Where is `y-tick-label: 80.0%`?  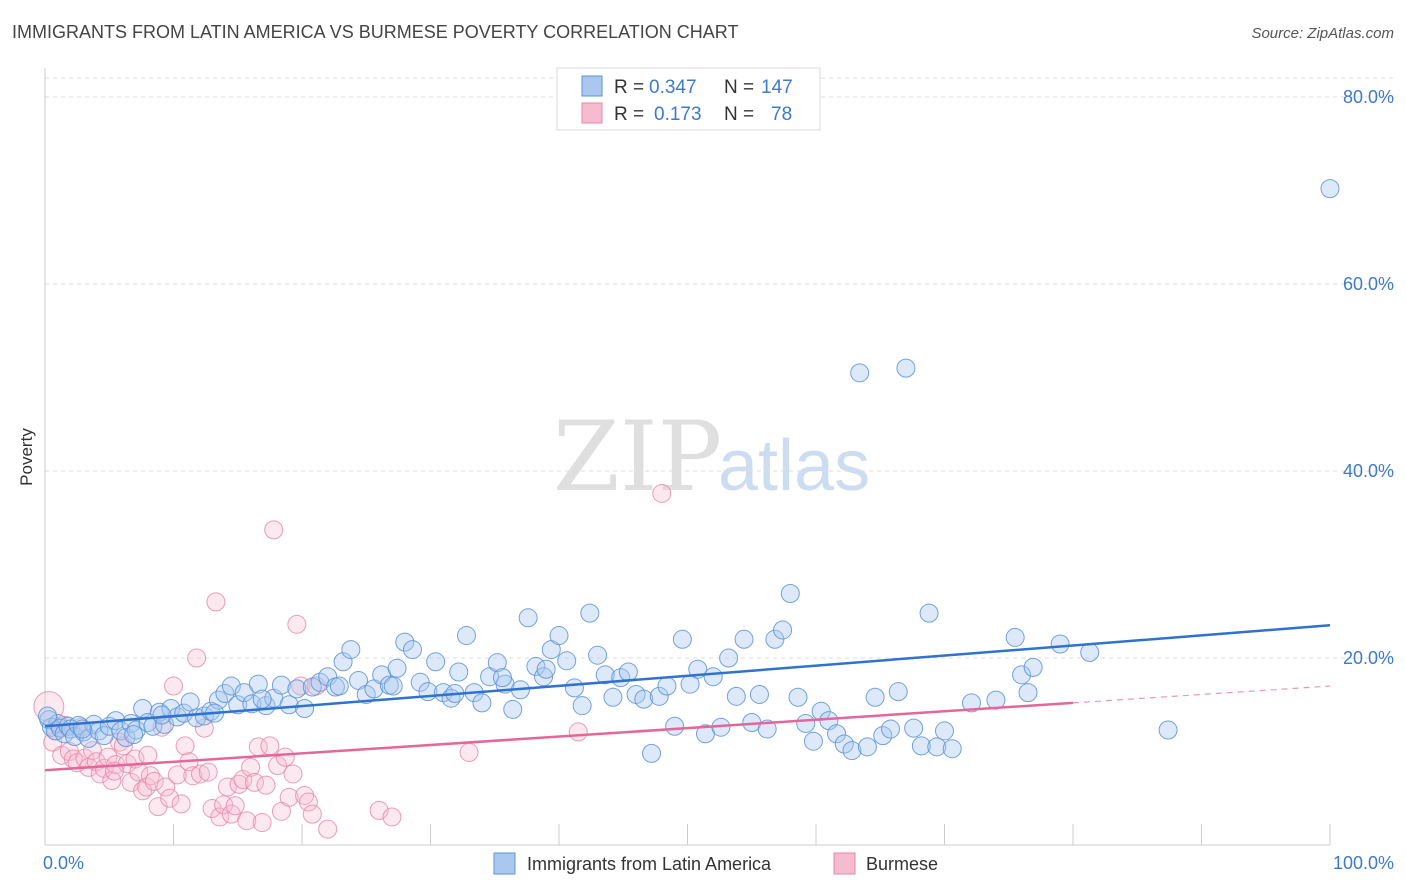
y-tick-label: 80.0% is located at coordinates (1368, 97).